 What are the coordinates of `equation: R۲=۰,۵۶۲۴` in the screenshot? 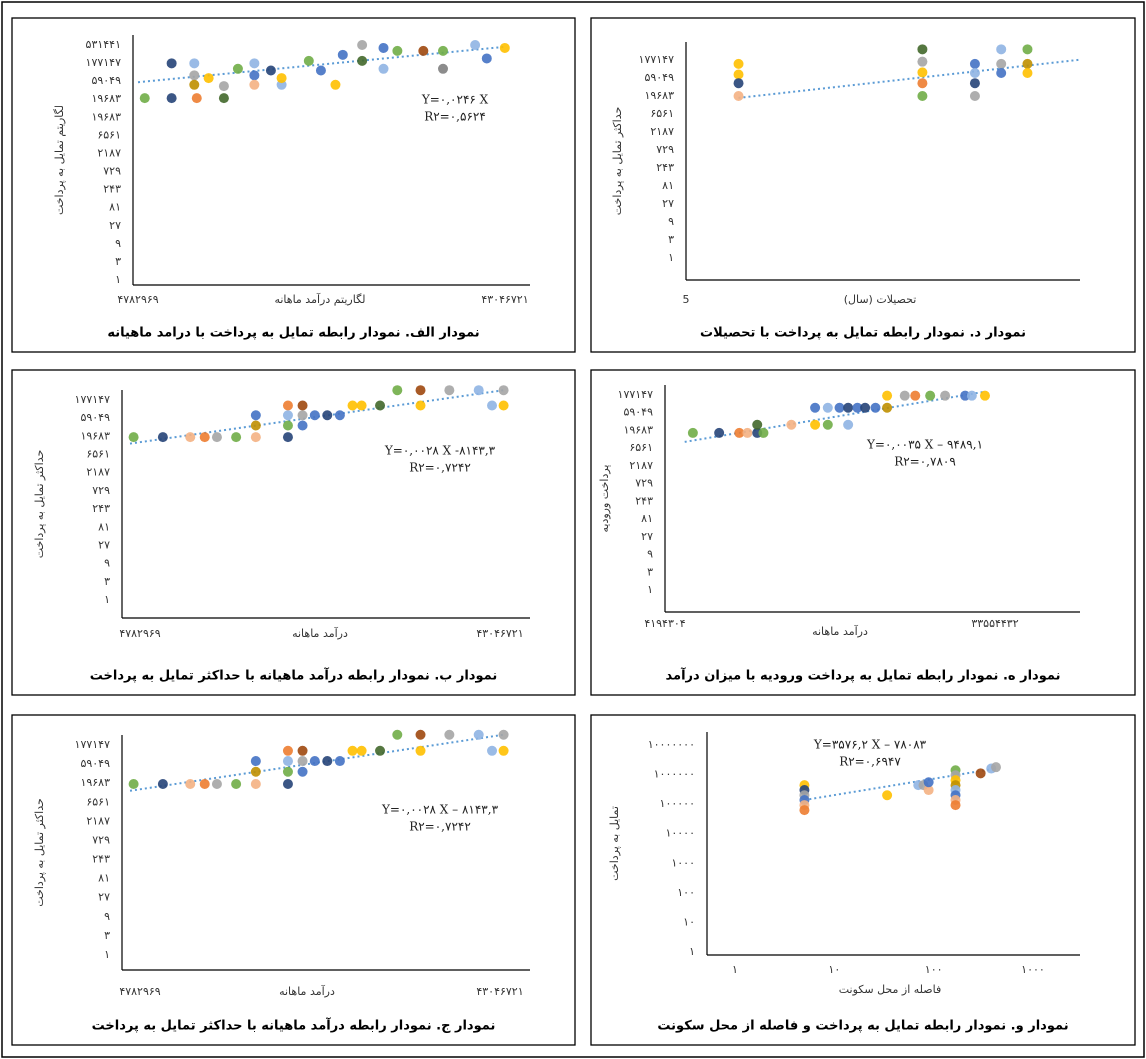 It's located at (455, 117).